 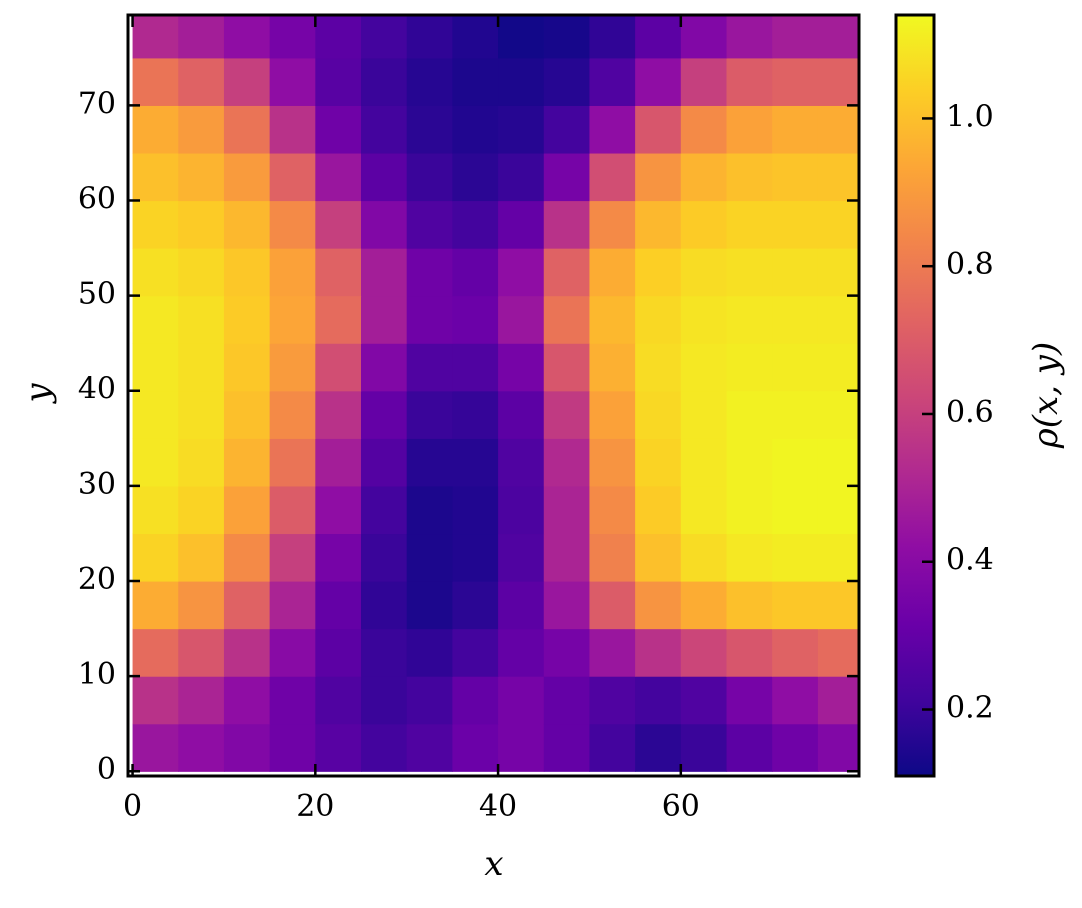 What do you see at coordinates (915, 395) in the screenshot?
I see `colorbar` at bounding box center [915, 395].